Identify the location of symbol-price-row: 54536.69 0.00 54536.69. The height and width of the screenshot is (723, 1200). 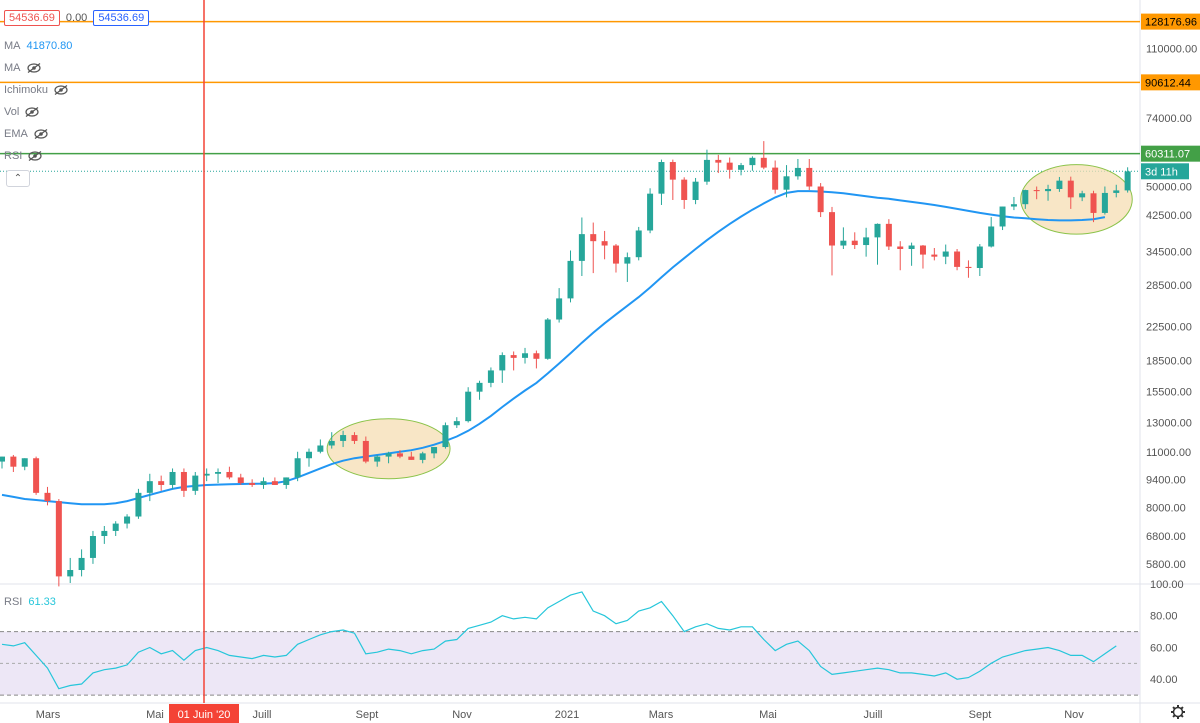
(77, 18).